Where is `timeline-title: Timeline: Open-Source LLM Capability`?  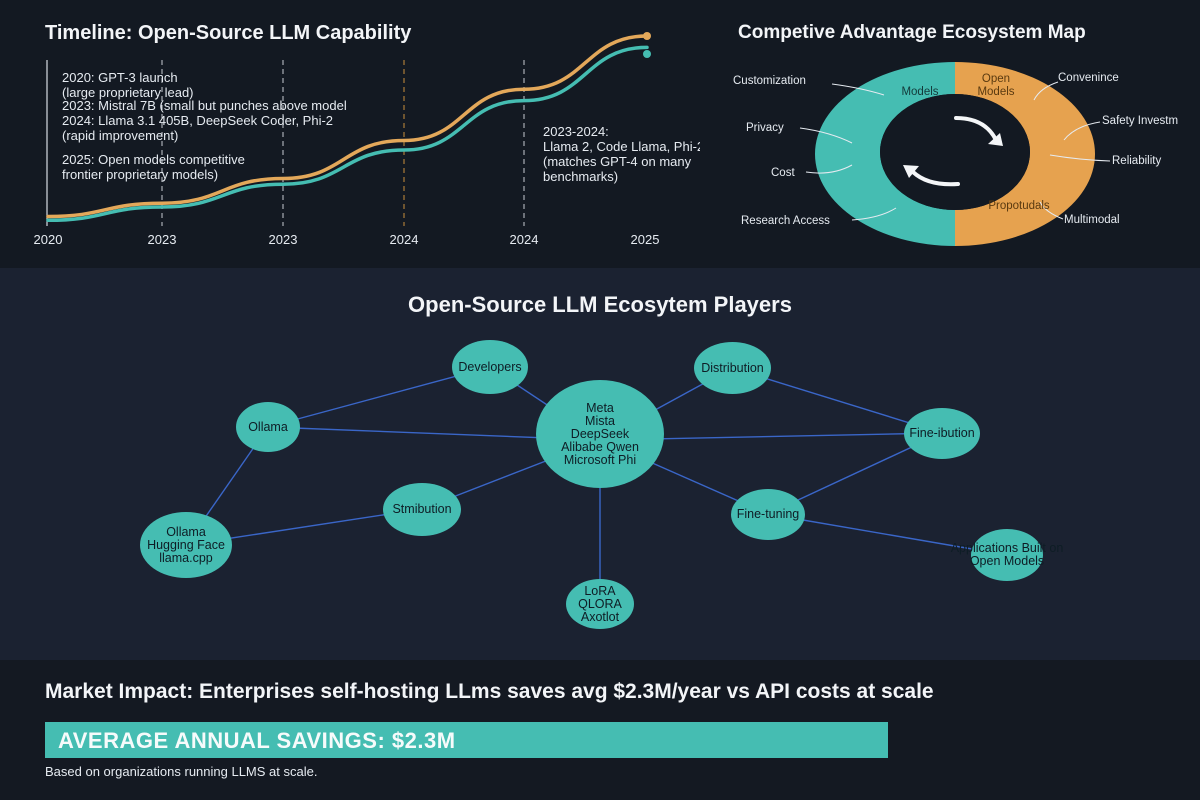
timeline-title: Timeline: Open-Source LLM Capability is located at coordinates (228, 33).